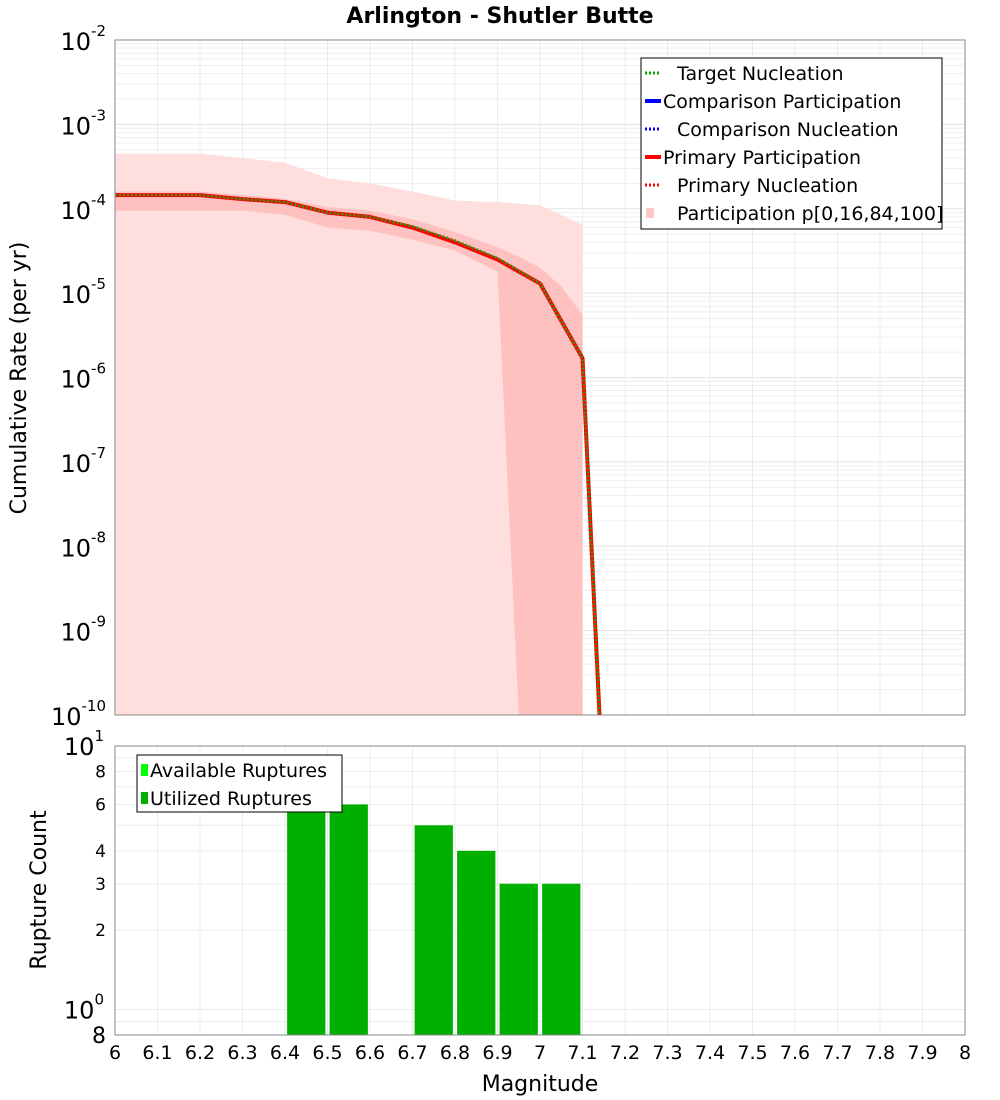  What do you see at coordinates (157, 1053) in the screenshot?
I see `x-tick-label: 6.1` at bounding box center [157, 1053].